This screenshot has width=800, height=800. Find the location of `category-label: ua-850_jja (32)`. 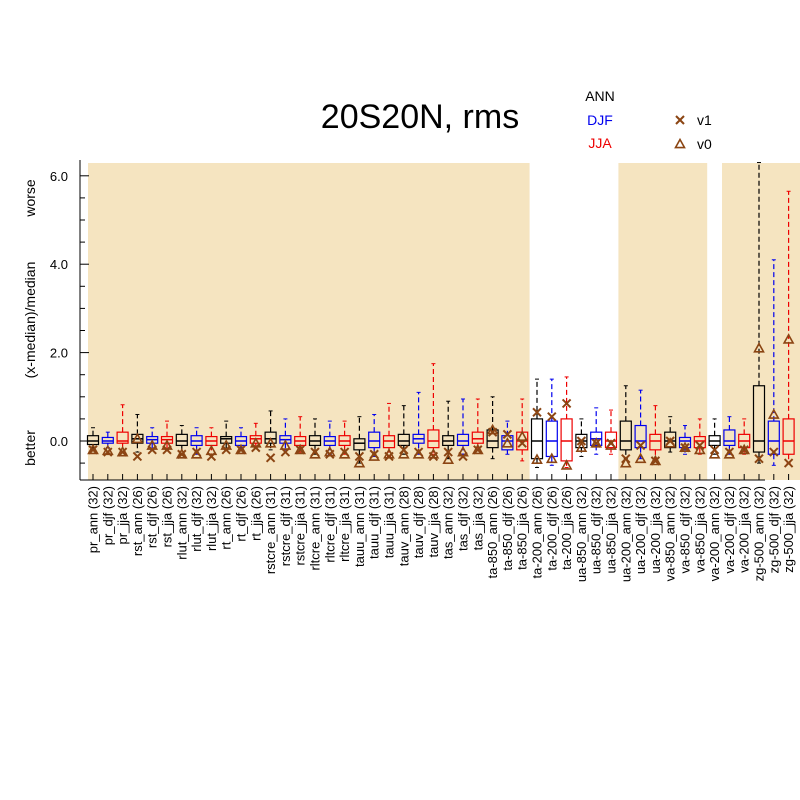

category-label: ua-850_jja (32) is located at coordinates (611, 529).